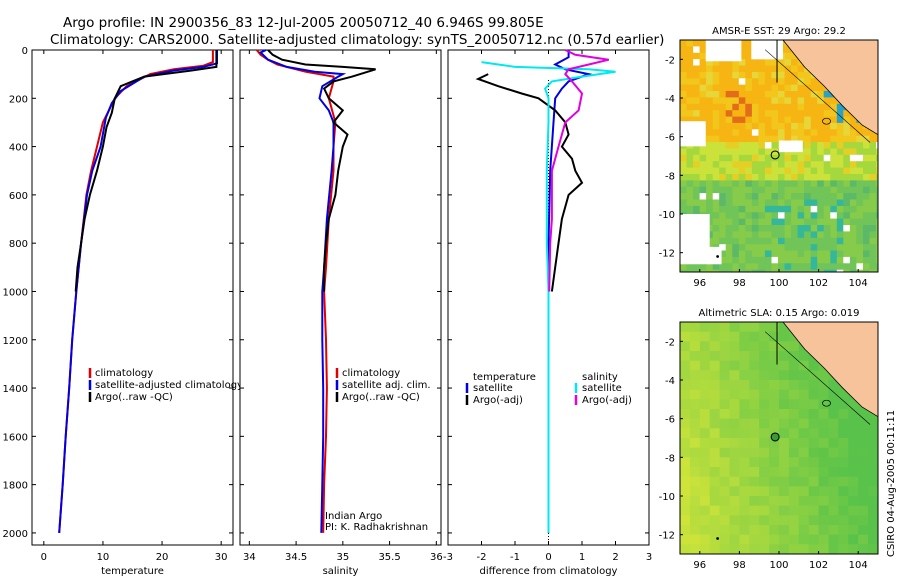 This screenshot has width=900, height=580. Describe the element at coordinates (779, 313) in the screenshot. I see `map-title: Altimetric SLA: 0.15 Argo: 0.019` at that location.